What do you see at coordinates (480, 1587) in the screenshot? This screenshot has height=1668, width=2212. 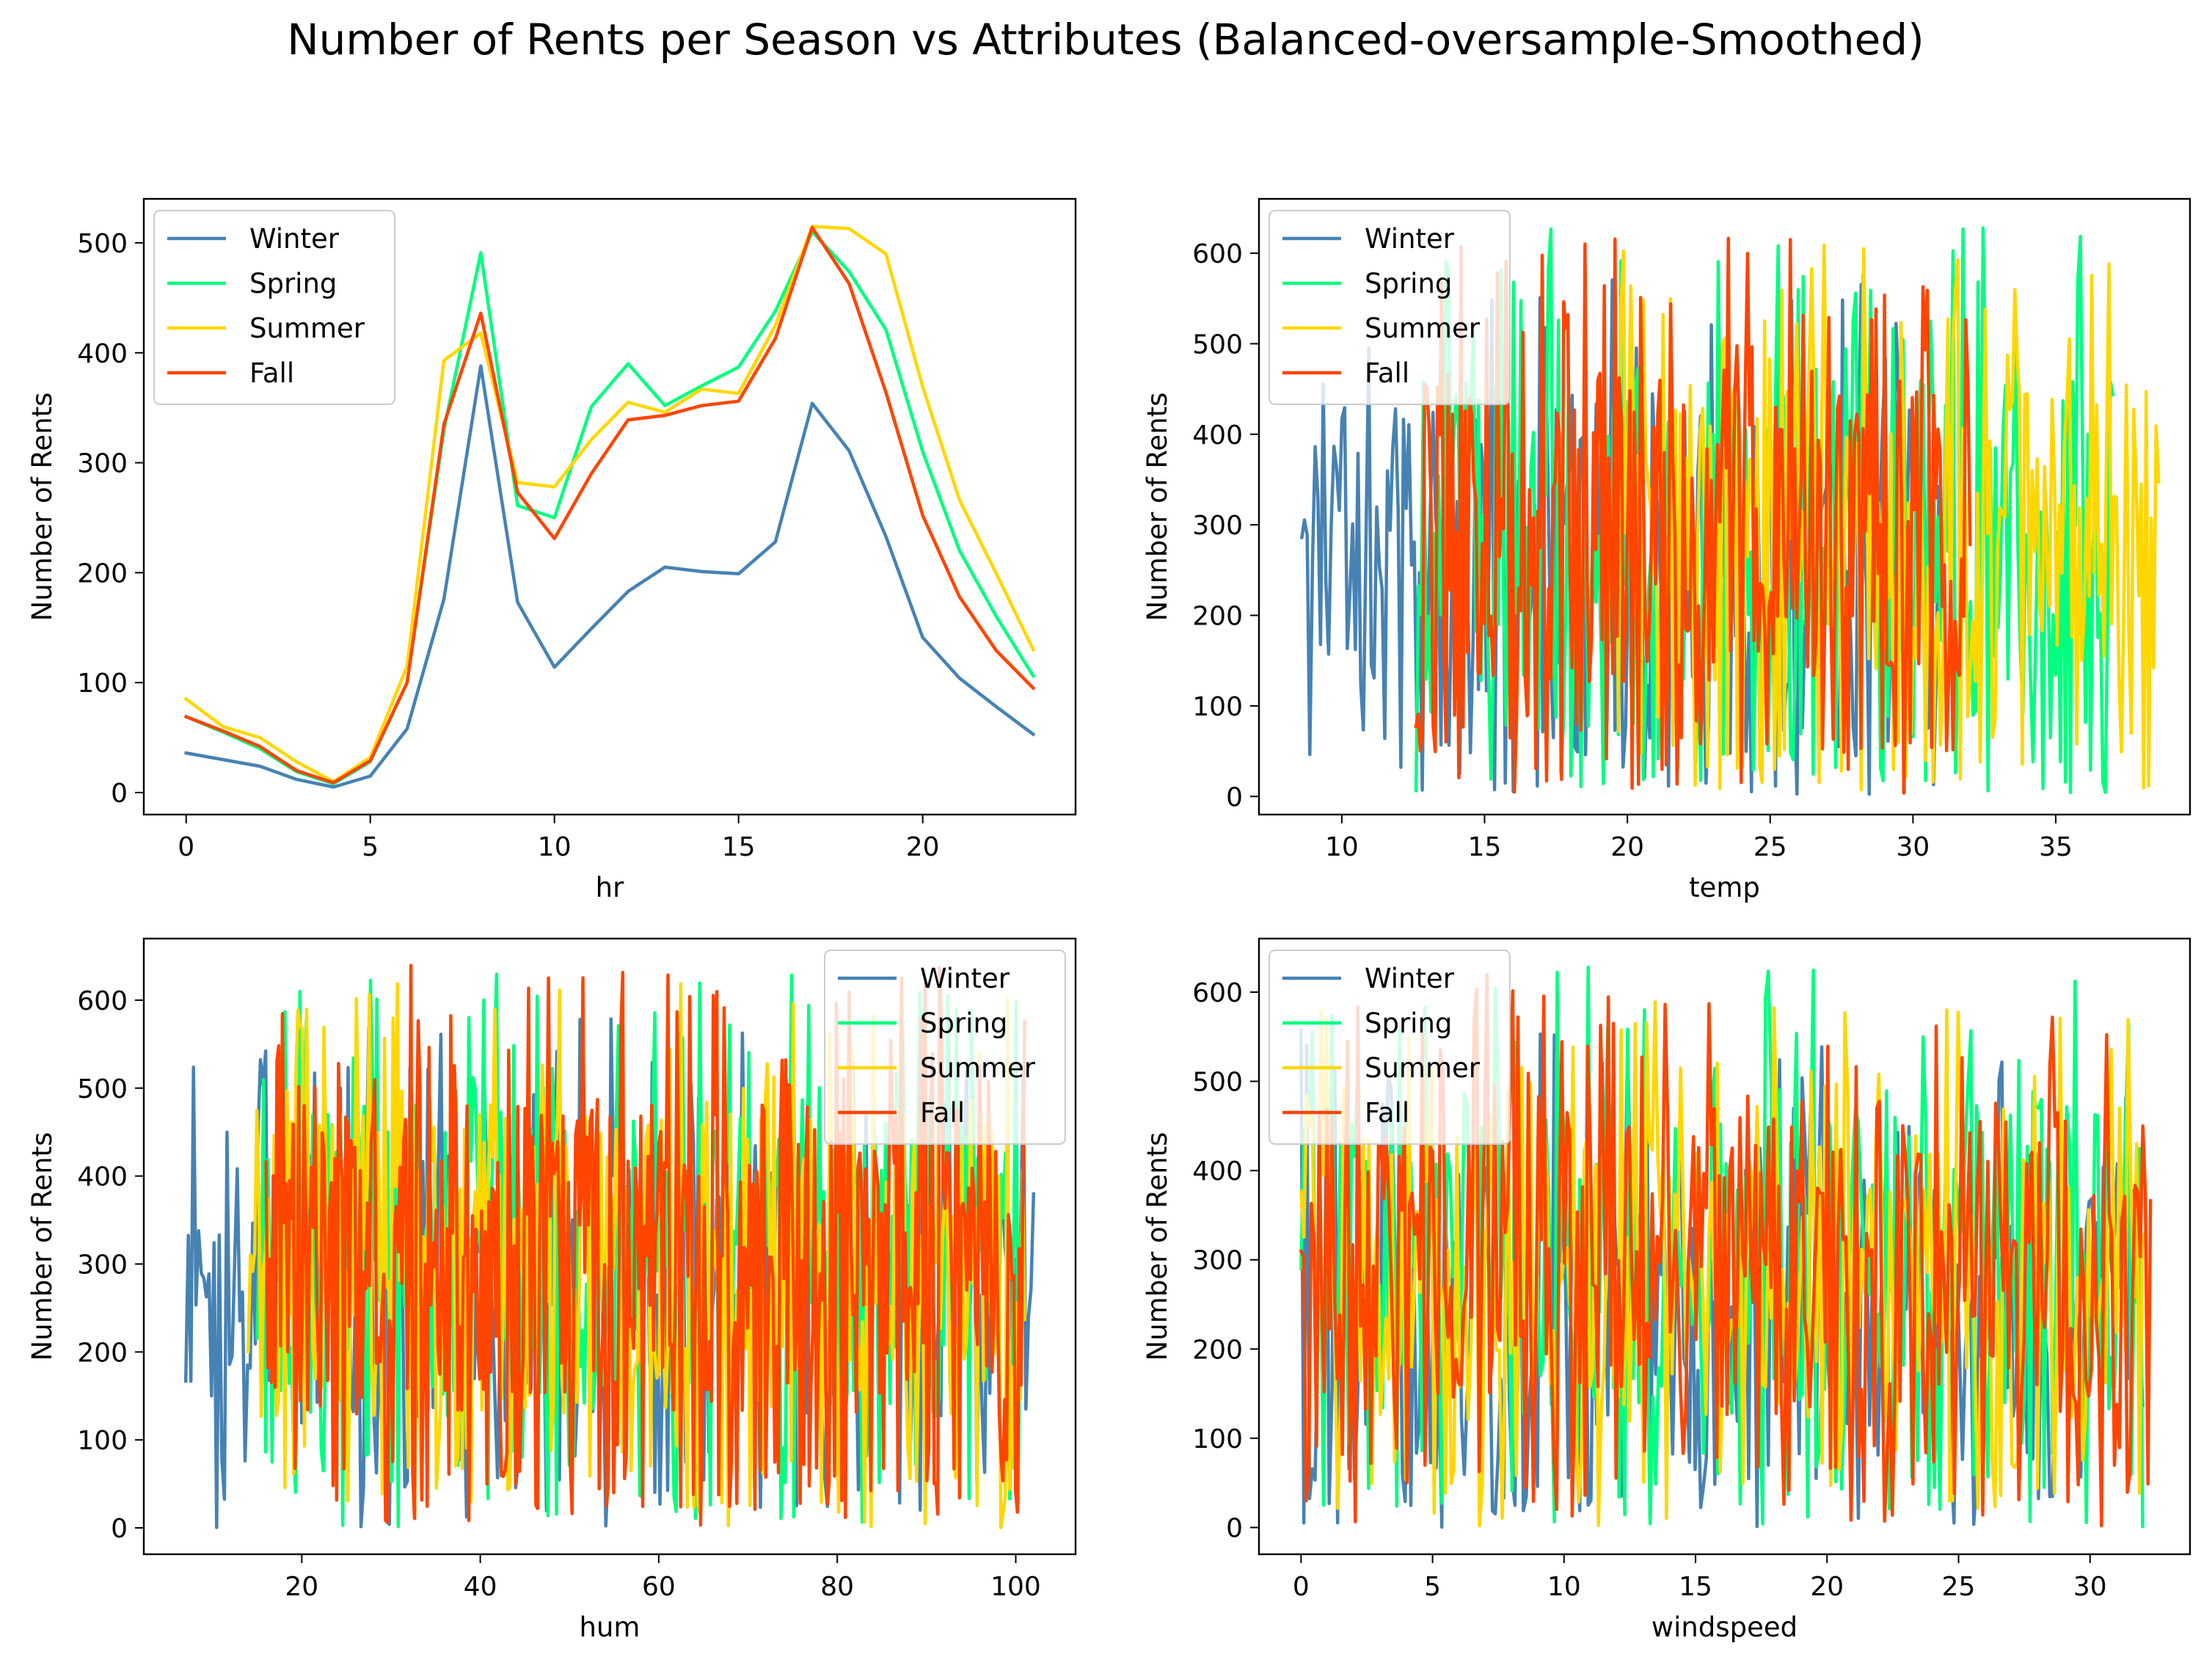 I see `x-tick-label: 40` at bounding box center [480, 1587].